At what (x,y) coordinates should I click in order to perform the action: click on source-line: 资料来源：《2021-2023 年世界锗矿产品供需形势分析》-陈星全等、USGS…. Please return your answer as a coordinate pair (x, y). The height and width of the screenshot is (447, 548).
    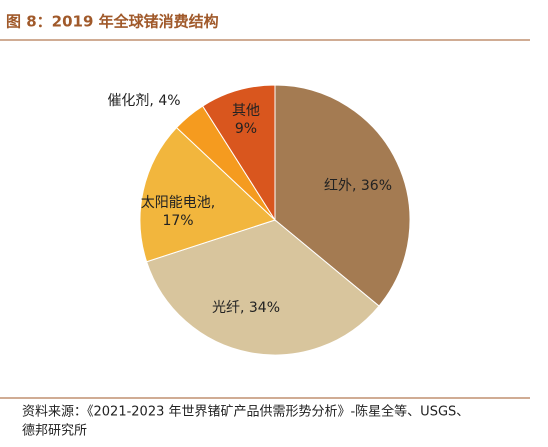
    Looking at the image, I should click on (245, 412).